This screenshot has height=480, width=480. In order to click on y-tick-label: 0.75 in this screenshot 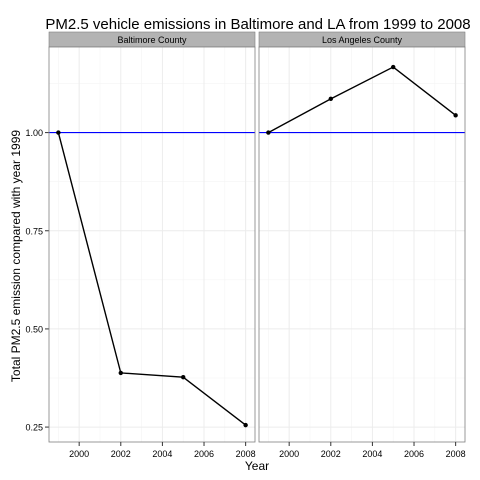, I will do `click(34, 231)`.